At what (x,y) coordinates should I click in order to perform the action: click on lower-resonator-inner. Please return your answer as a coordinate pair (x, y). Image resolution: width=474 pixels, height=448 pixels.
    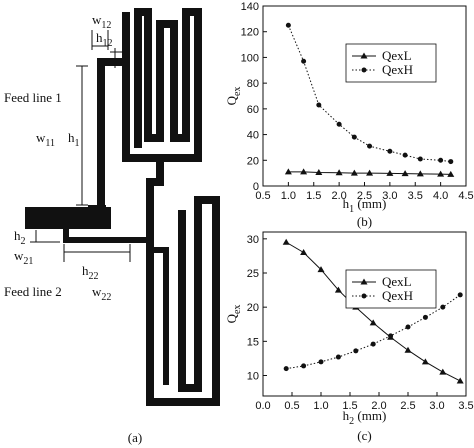
    Looking at the image, I should click on (159, 316).